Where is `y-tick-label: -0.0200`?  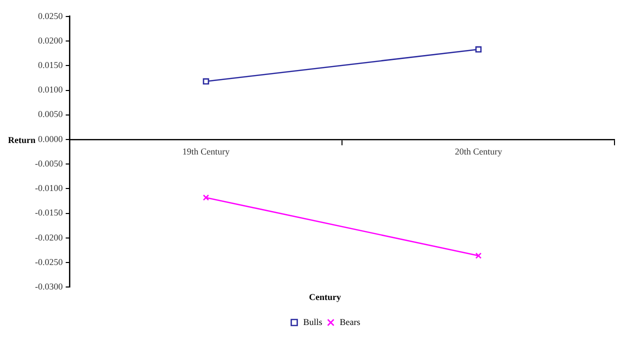
y-tick-label: -0.0200 is located at coordinates (49, 237).